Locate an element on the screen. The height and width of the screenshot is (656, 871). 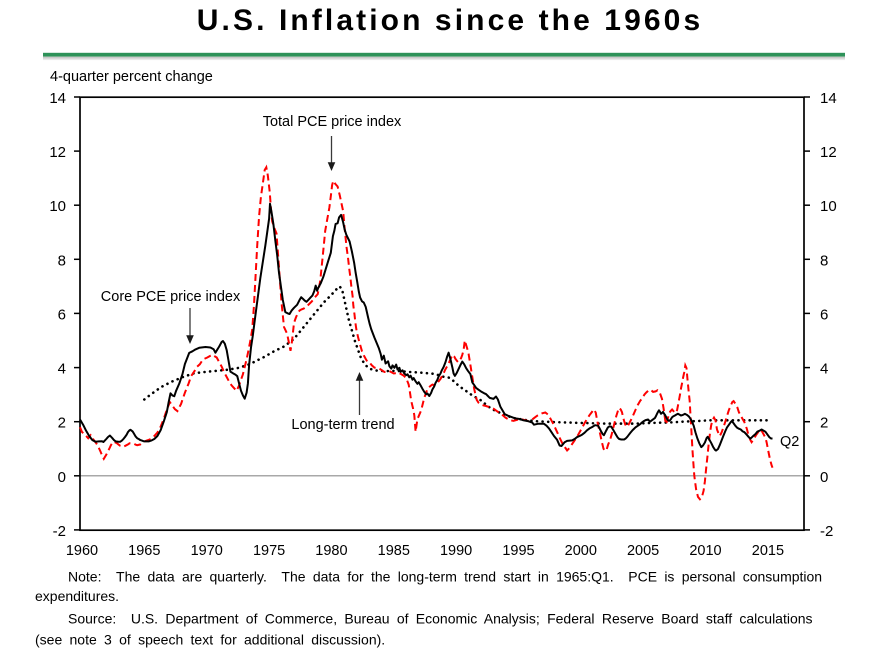
svg-text: 2000 is located at coordinates (581, 551).